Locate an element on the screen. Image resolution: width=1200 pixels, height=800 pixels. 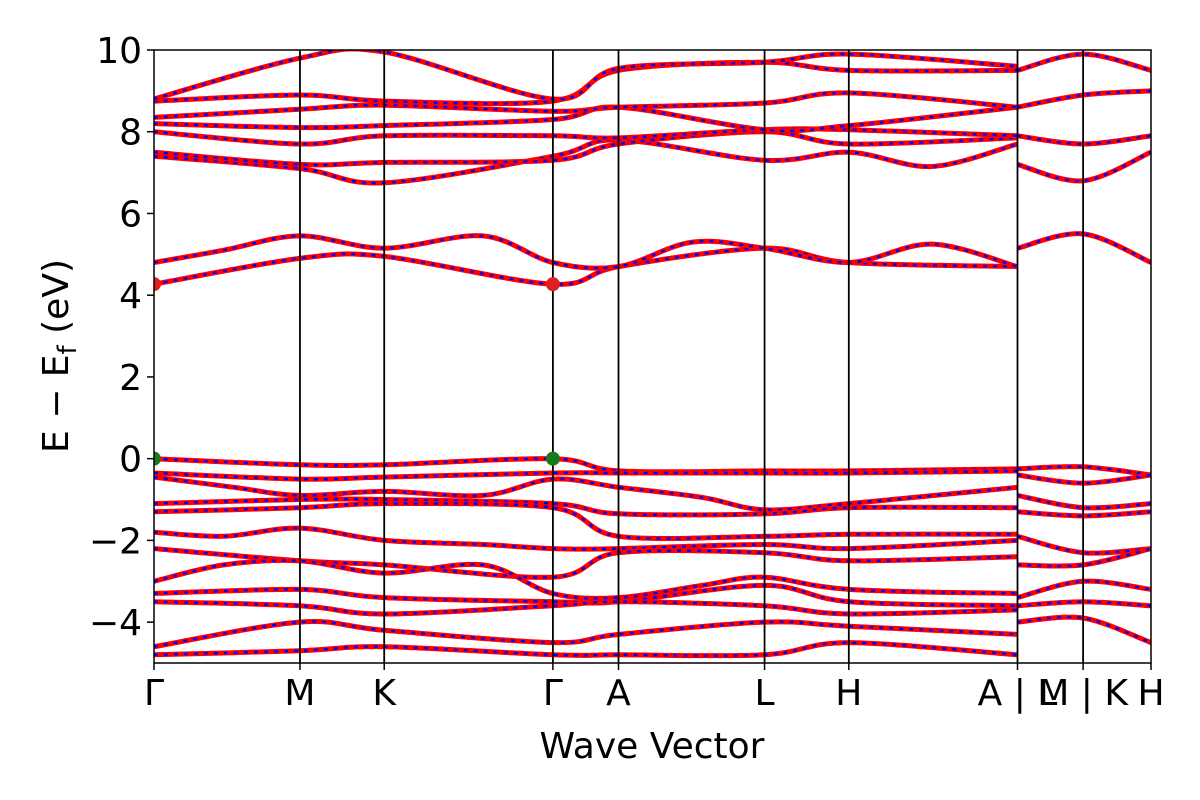
x-tick-label-2: K is located at coordinates (384, 693).